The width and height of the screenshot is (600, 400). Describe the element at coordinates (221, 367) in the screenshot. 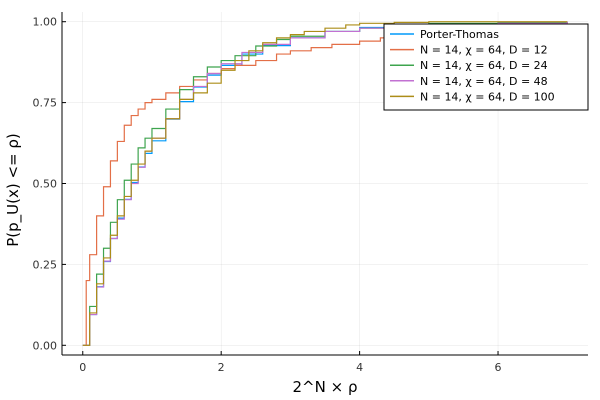

I see `x-tick-label: 2` at that location.